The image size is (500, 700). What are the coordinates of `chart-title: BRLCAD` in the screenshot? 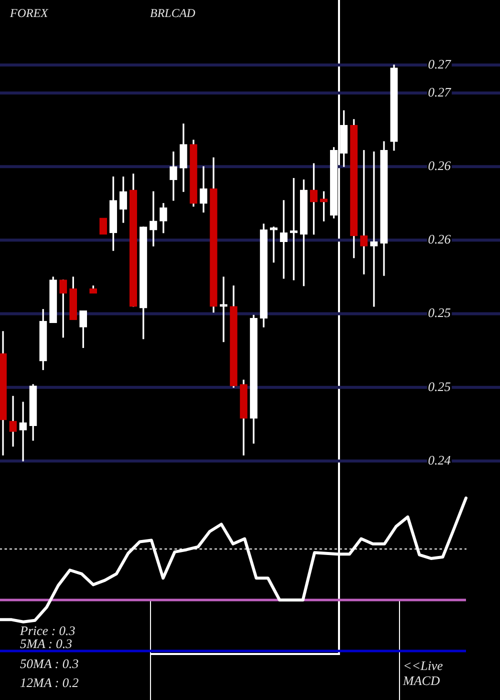 It's located at (173, 13).